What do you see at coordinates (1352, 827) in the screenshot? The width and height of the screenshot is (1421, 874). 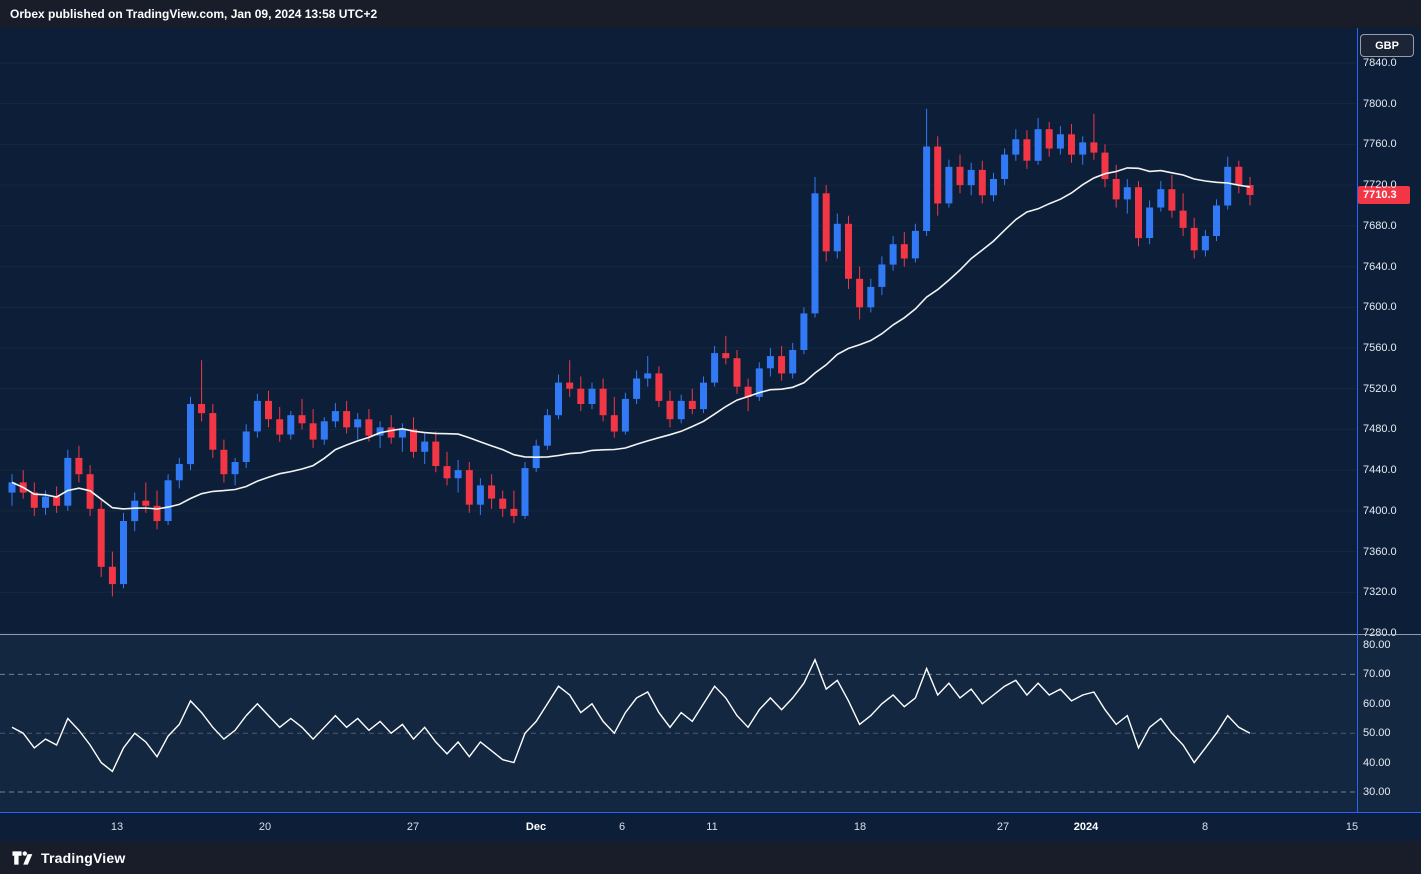 I see `time-axis-label: 15` at bounding box center [1352, 827].